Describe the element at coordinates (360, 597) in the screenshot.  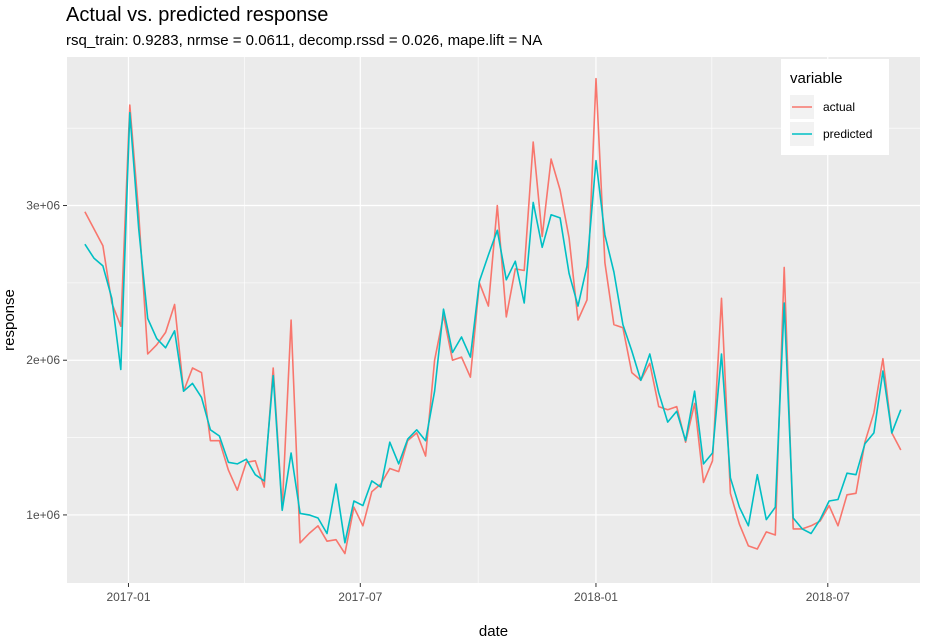
I see `x-tick-label: 2017-07` at that location.